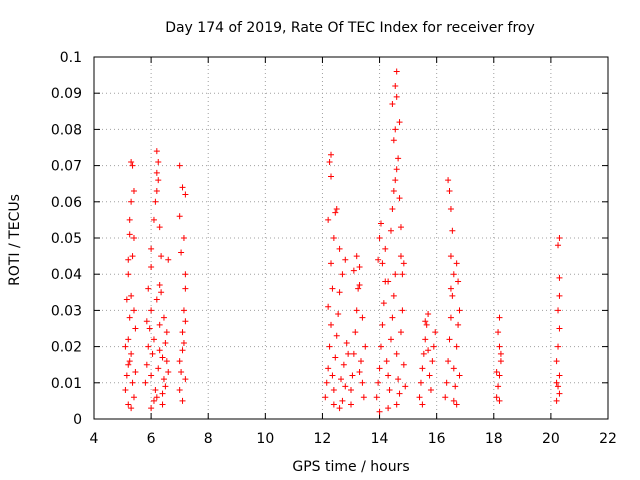 This screenshot has width=640, height=480. Describe the element at coordinates (494, 439) in the screenshot. I see `x-tick-label: 18` at that location.